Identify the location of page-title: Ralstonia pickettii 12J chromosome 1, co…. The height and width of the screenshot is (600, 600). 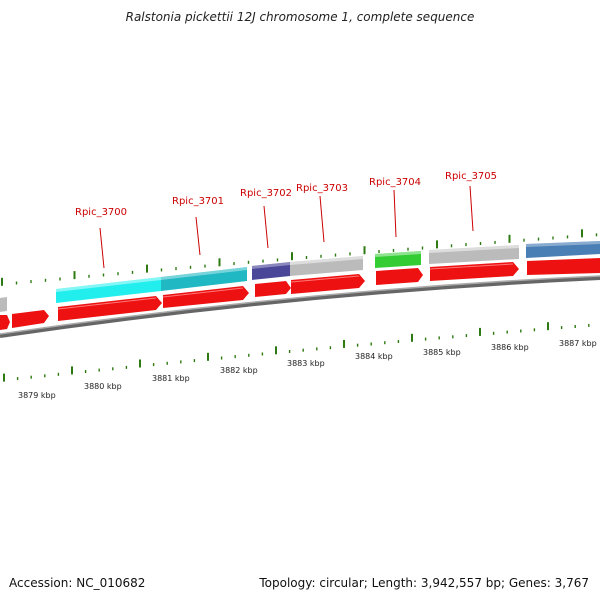
(300, 17).